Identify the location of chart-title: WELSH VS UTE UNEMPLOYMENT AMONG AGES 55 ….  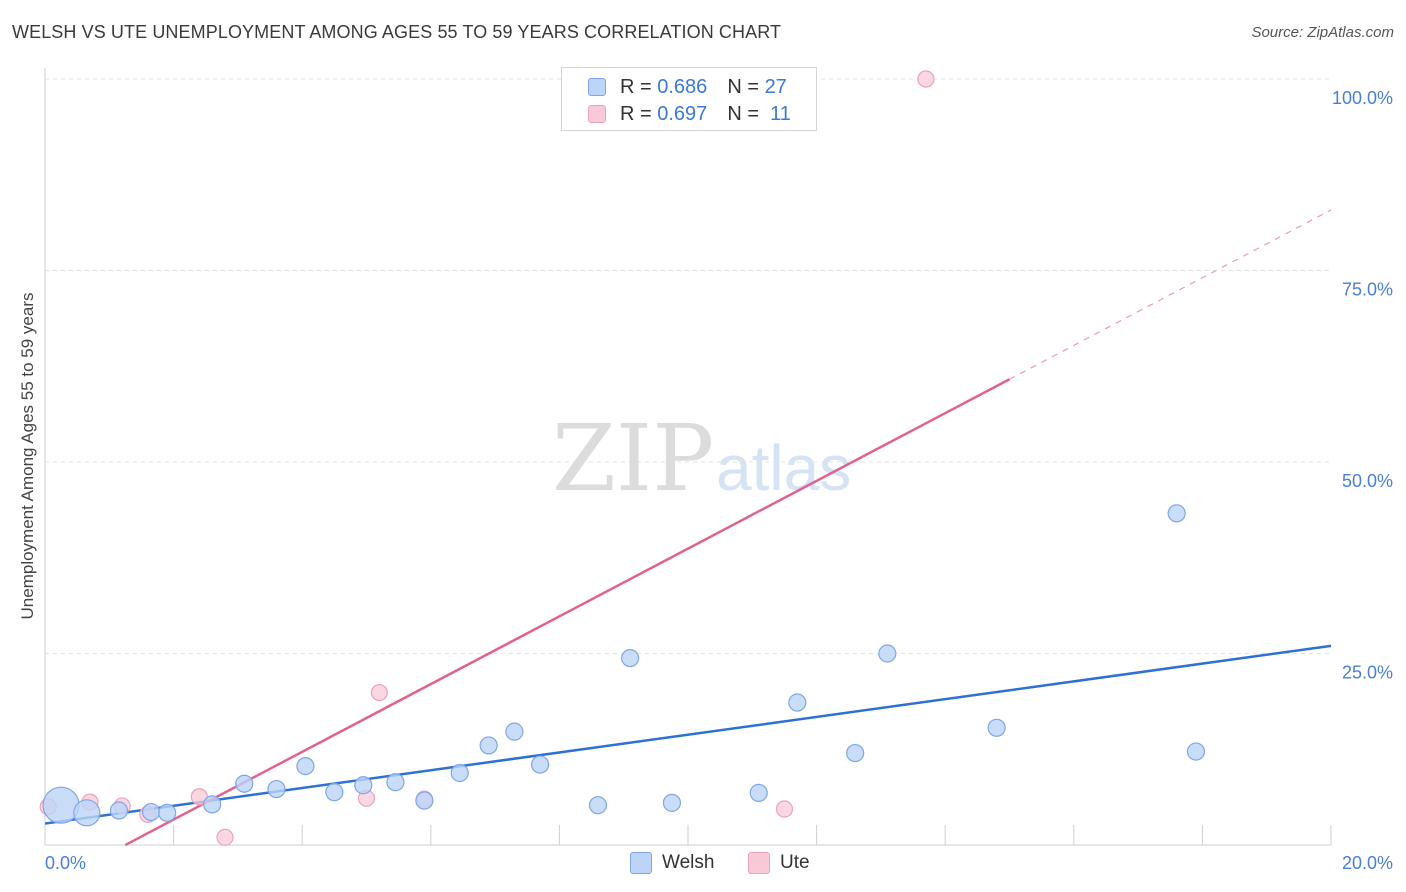
(397, 32).